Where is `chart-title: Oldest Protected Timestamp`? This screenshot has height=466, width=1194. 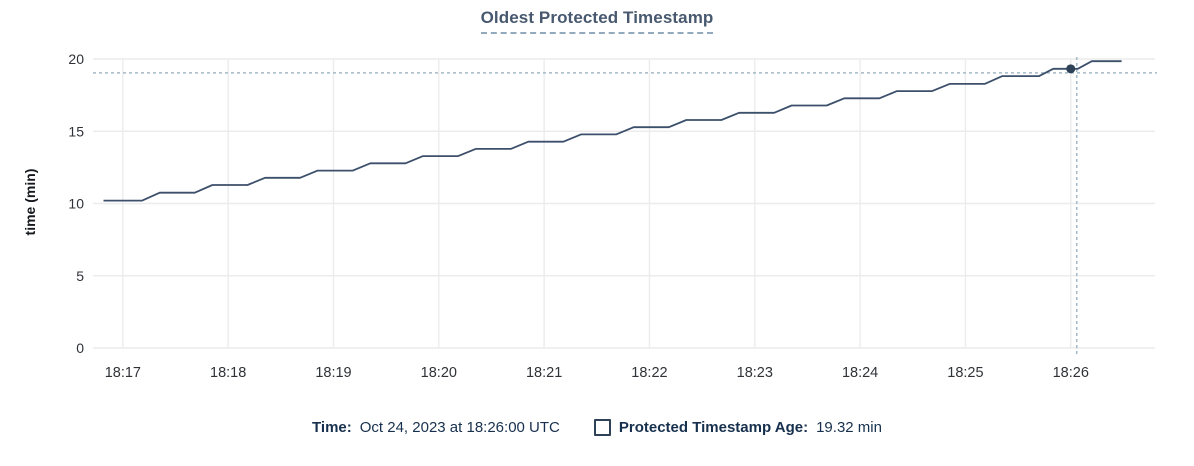 chart-title: Oldest Protected Timestamp is located at coordinates (597, 21).